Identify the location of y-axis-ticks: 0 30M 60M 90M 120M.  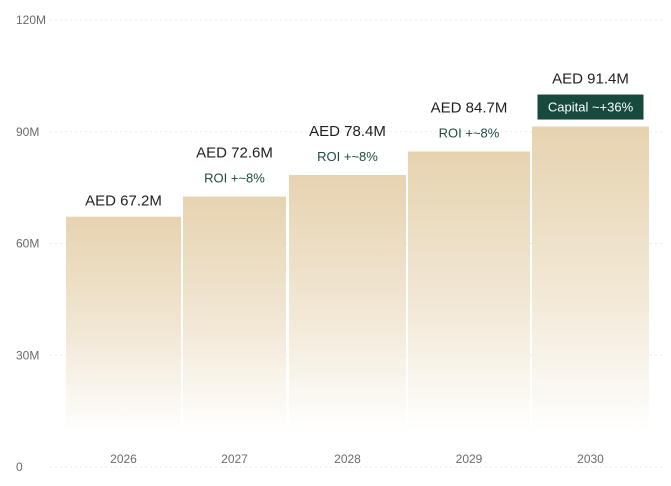
(31, 243).